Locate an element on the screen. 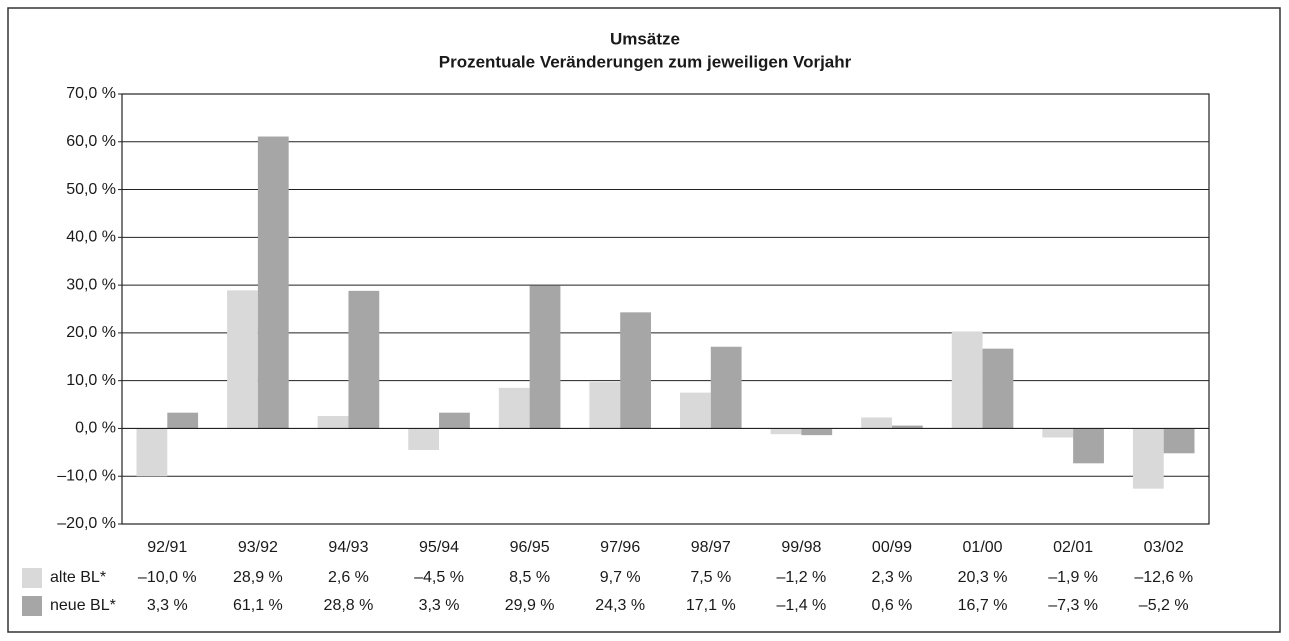 The image size is (1289, 641). table-value: 9,7 % is located at coordinates (620, 577).